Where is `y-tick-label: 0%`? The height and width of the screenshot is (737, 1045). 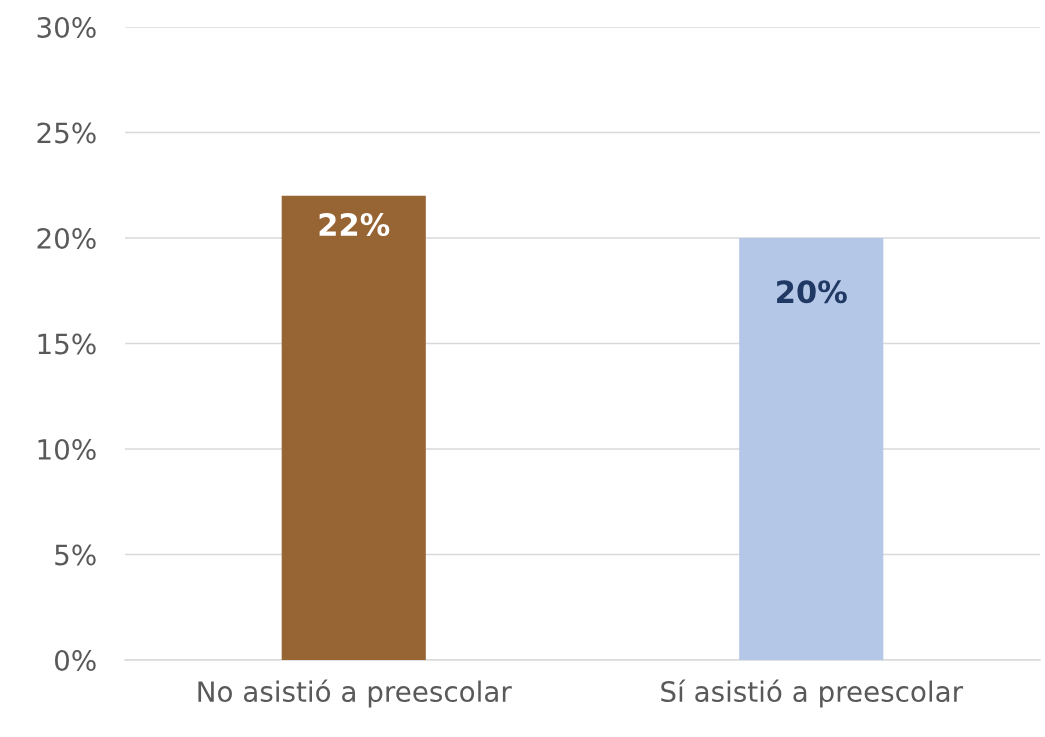
y-tick-label: 0% is located at coordinates (75, 660).